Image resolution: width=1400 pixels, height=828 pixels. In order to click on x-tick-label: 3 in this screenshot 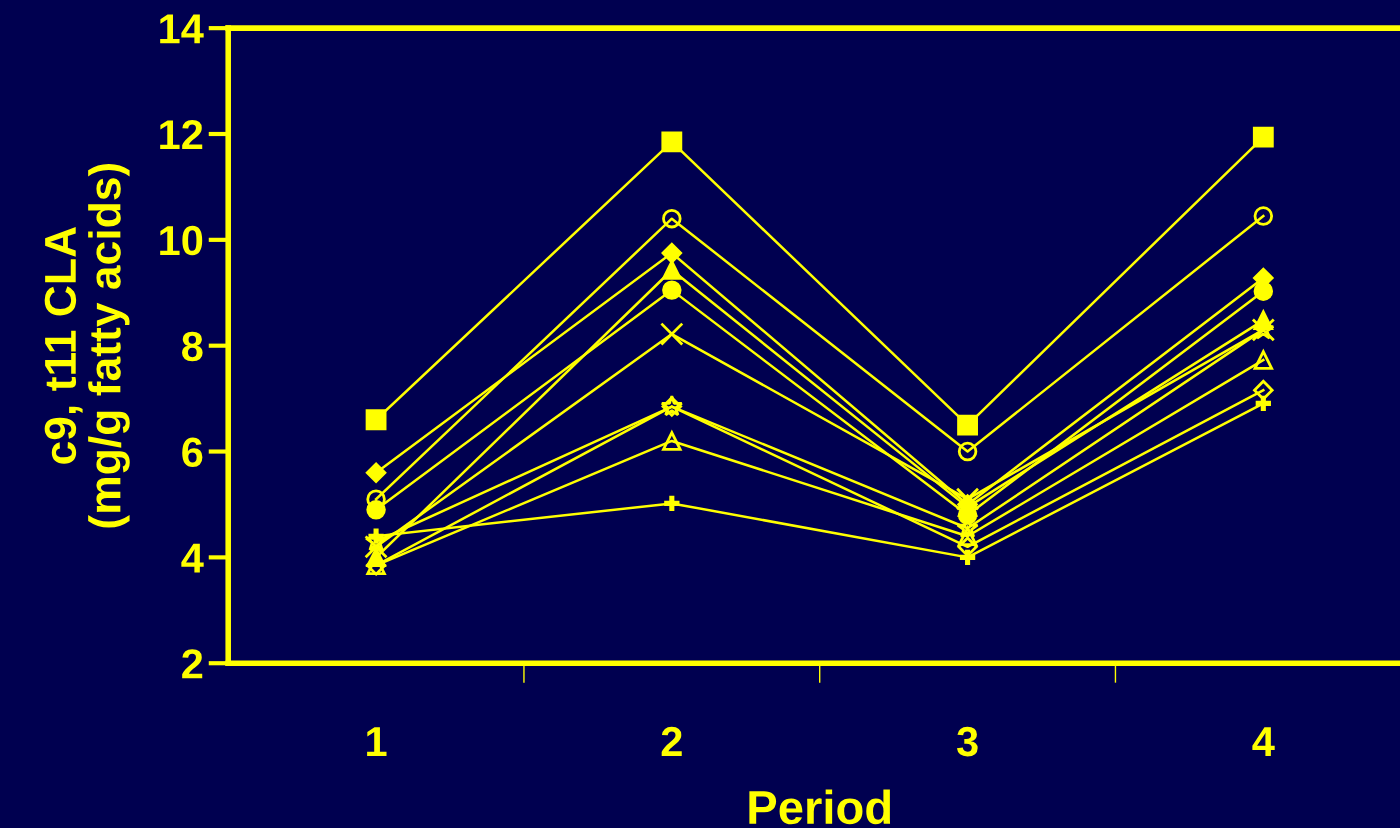, I will do `click(967, 741)`.